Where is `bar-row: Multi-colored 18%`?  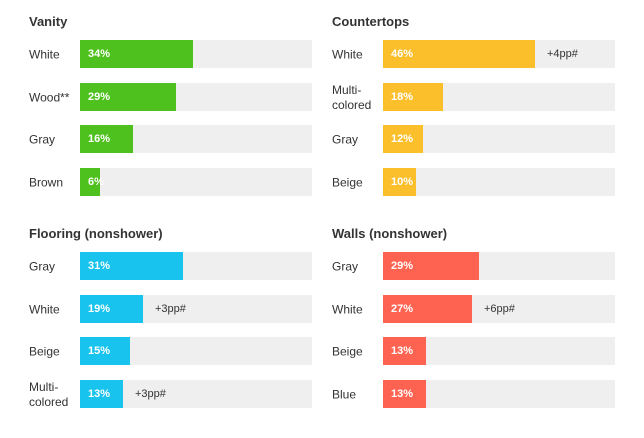 bar-row: Multi-colored 18% is located at coordinates (475, 97).